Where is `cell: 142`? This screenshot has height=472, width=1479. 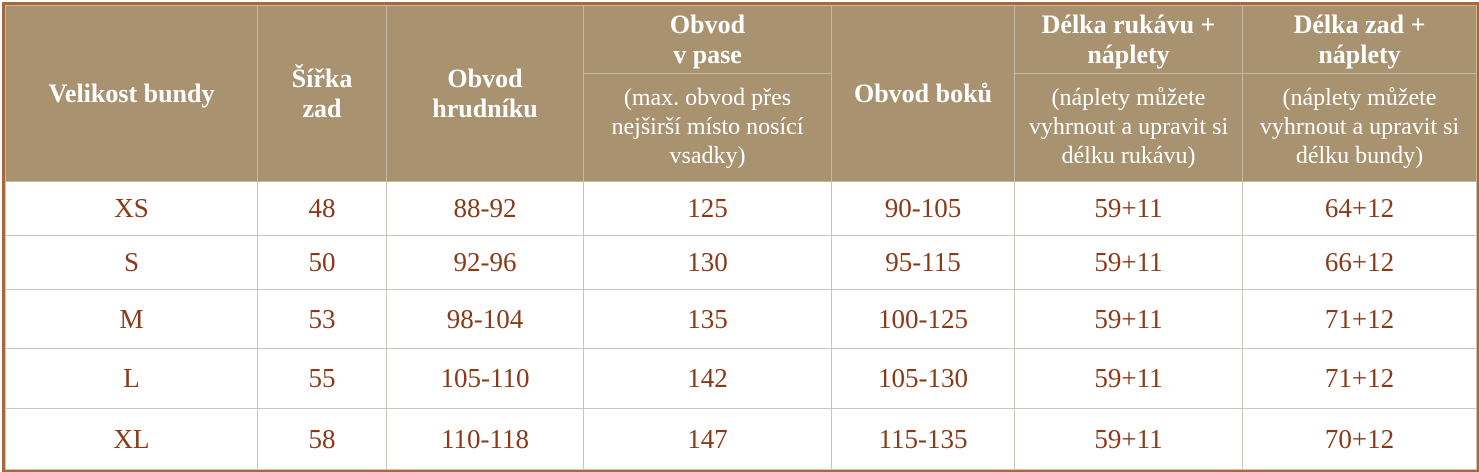
cell: 142 is located at coordinates (707, 378).